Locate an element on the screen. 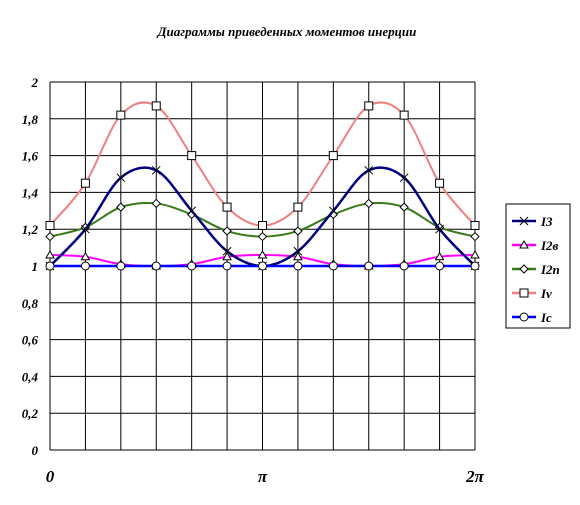 Image resolution: width=580 pixels, height=505 pixels. legend-label: I2в is located at coordinates (549, 245).